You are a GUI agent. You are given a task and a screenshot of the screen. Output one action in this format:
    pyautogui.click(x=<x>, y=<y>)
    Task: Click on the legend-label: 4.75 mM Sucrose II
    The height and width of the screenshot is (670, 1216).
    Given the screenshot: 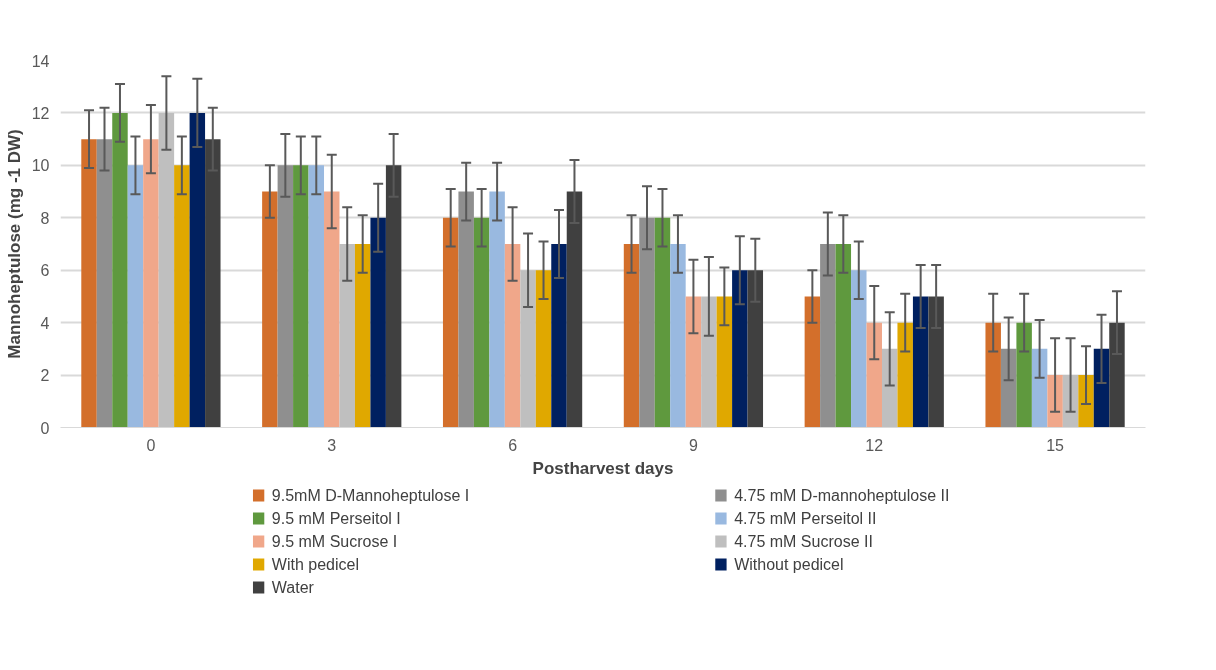 What is the action you would take?
    pyautogui.click(x=803, y=541)
    